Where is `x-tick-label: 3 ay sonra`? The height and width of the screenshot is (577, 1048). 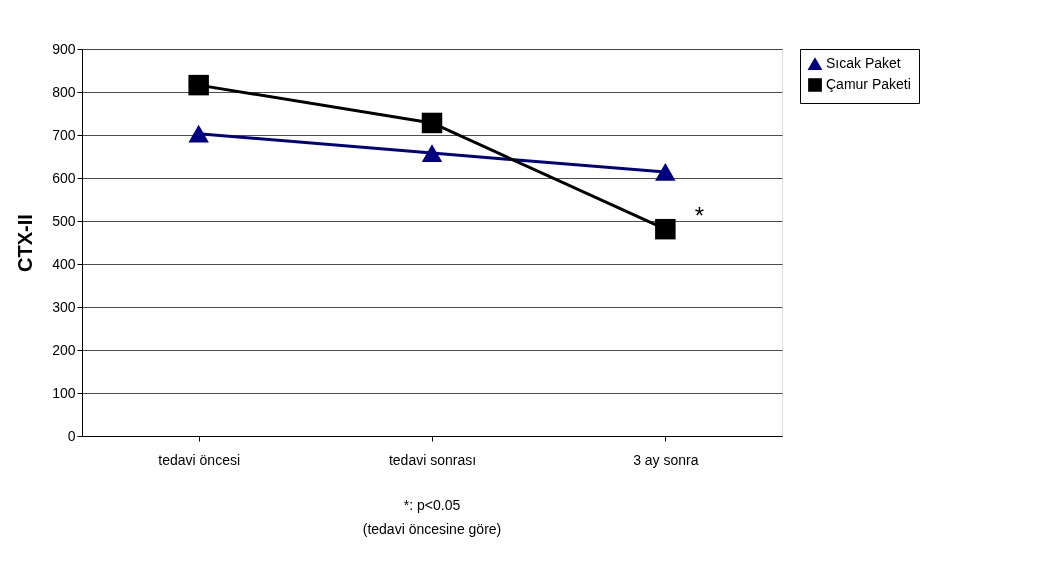 x-tick-label: 3 ay sonra is located at coordinates (666, 459).